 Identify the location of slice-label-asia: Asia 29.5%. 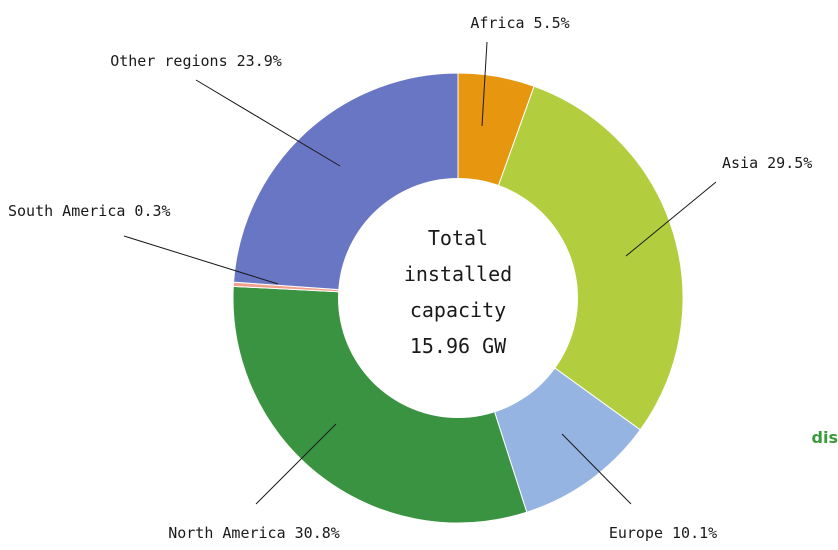
(767, 163).